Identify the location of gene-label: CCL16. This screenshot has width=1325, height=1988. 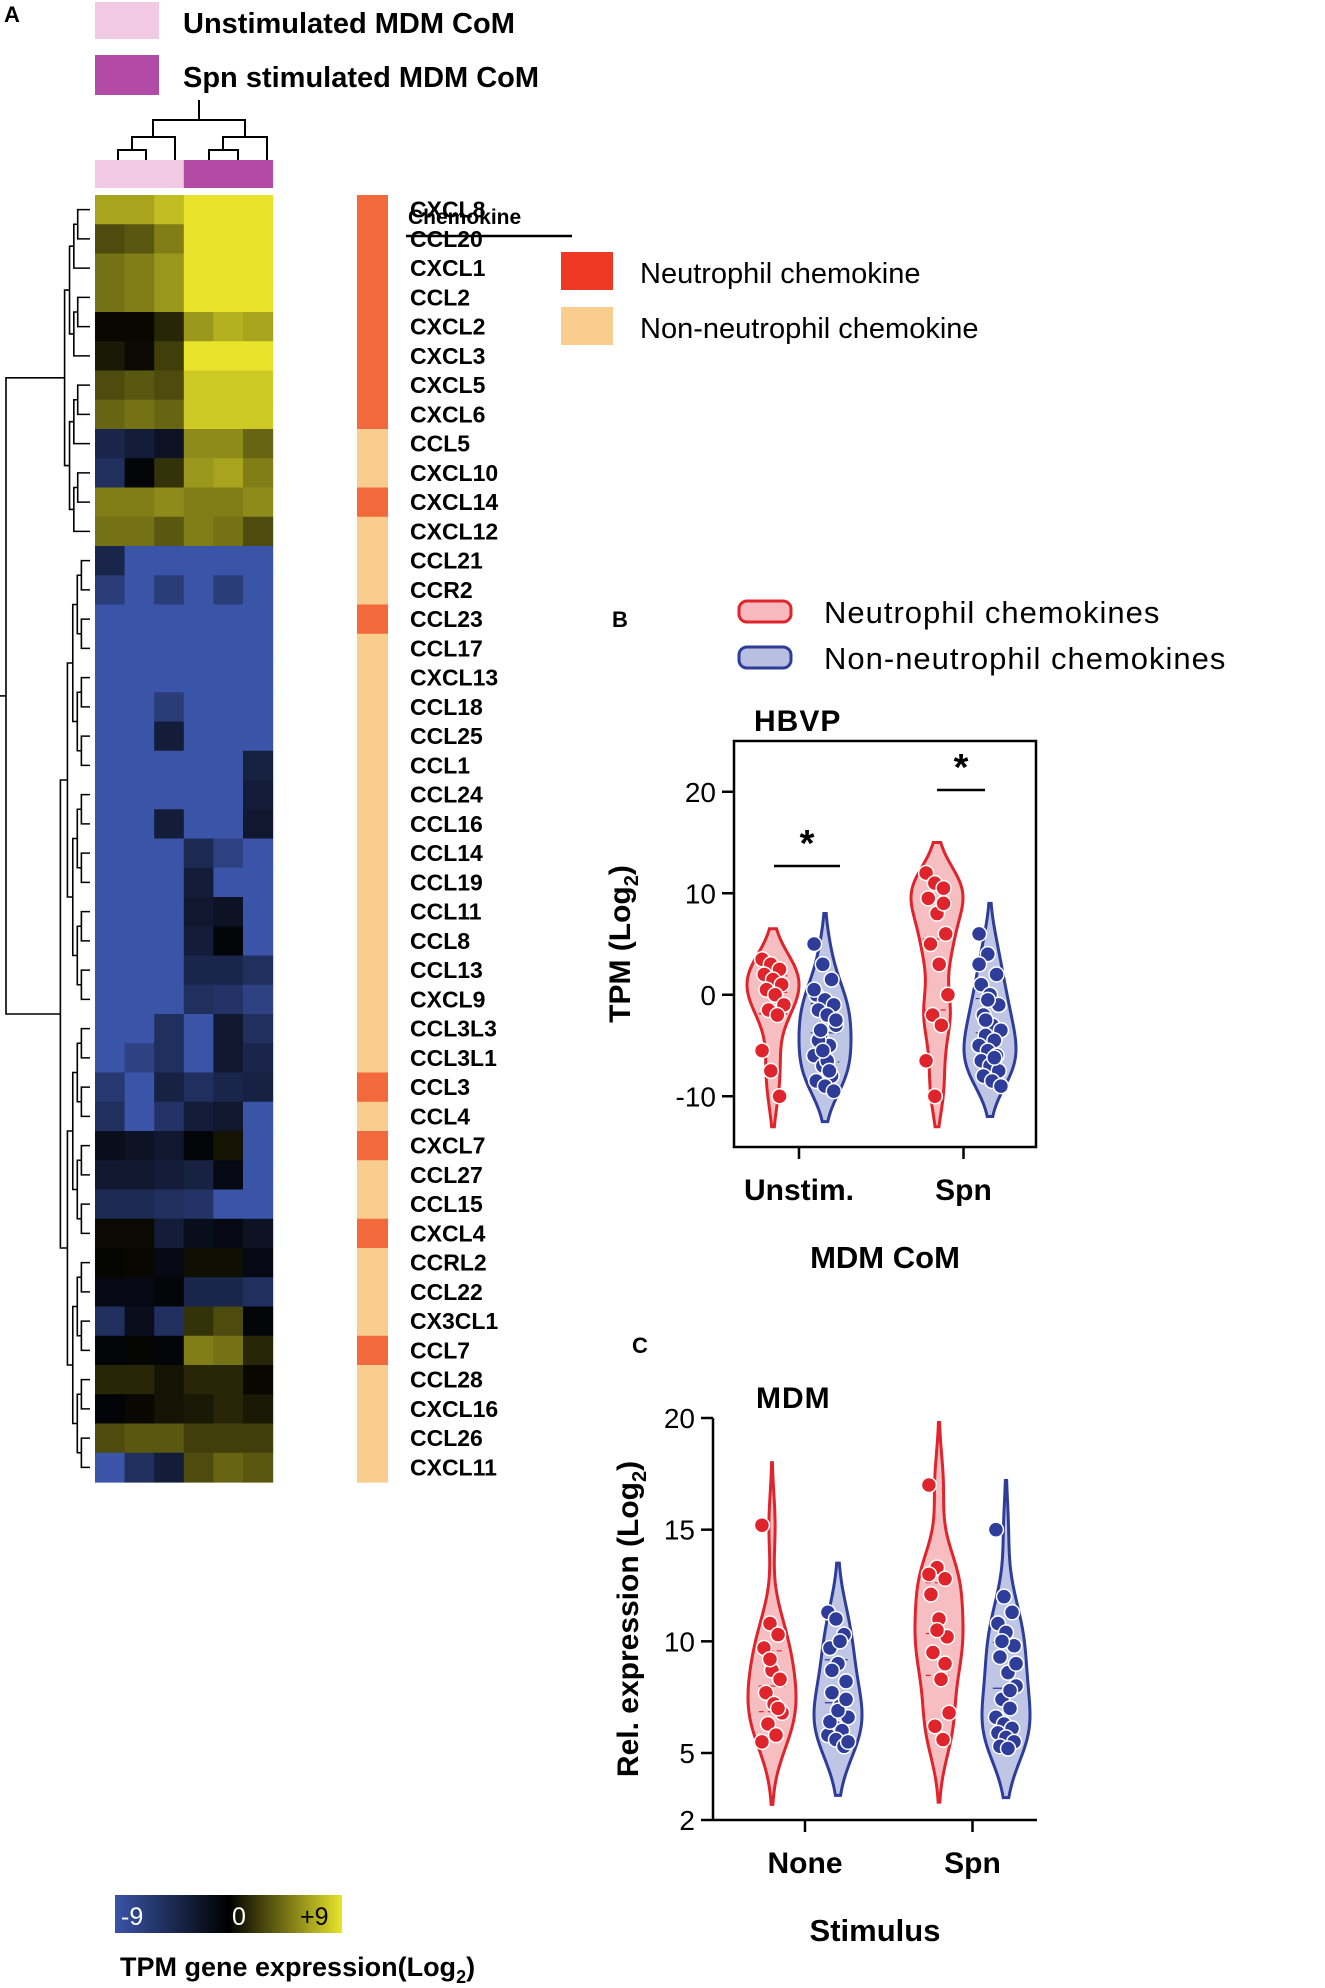
(446, 824).